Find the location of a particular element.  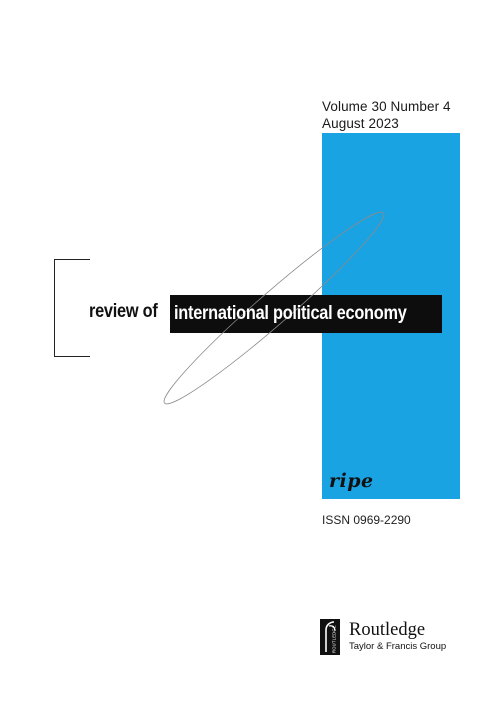

title-highlight-text: international political economy is located at coordinates (290, 313).